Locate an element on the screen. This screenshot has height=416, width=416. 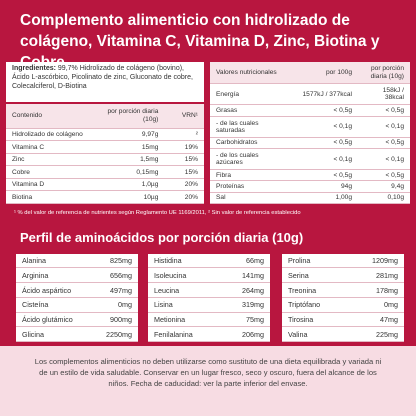
row: Zinc 1,5mg 15% is located at coordinates (105, 160).